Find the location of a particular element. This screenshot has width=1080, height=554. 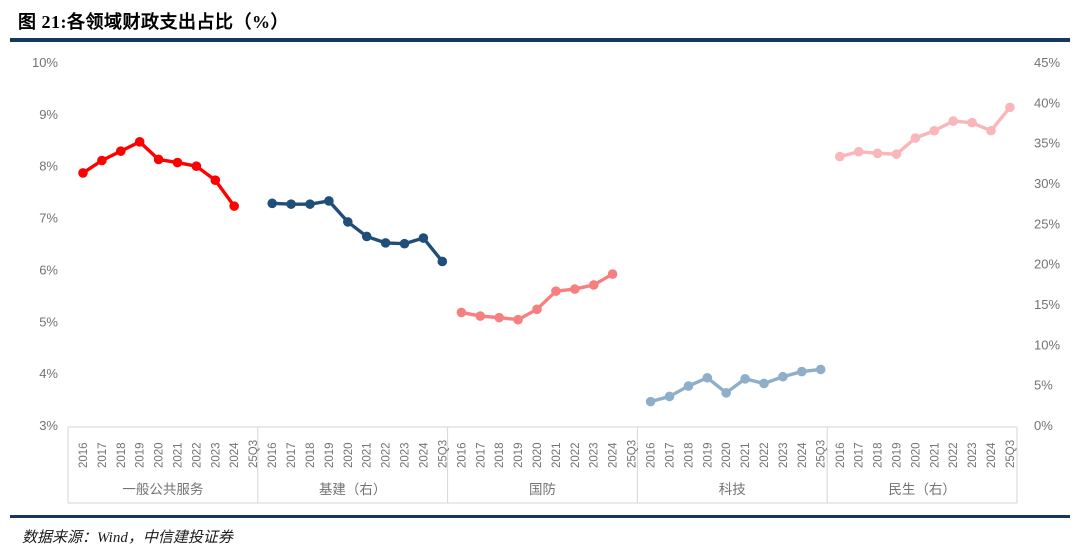

left-axis-tick-label: 8% is located at coordinates (48, 166).